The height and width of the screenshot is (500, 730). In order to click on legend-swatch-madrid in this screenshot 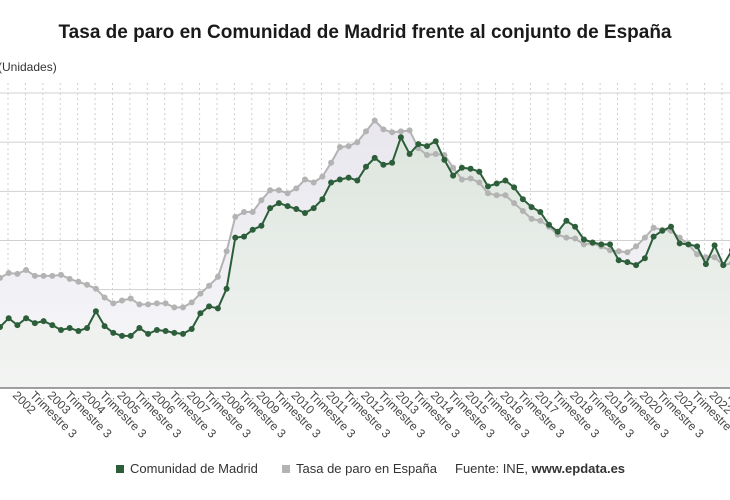, I will do `click(120, 469)`.